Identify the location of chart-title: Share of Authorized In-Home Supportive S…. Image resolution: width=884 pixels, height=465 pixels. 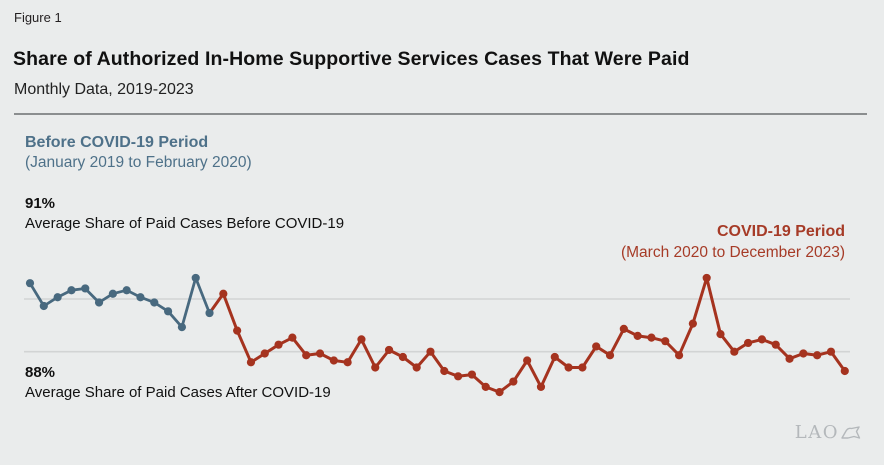
(351, 59).